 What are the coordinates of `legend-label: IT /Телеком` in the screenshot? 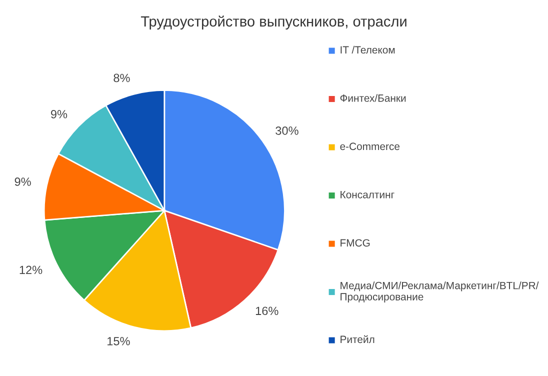 It's located at (367, 50).